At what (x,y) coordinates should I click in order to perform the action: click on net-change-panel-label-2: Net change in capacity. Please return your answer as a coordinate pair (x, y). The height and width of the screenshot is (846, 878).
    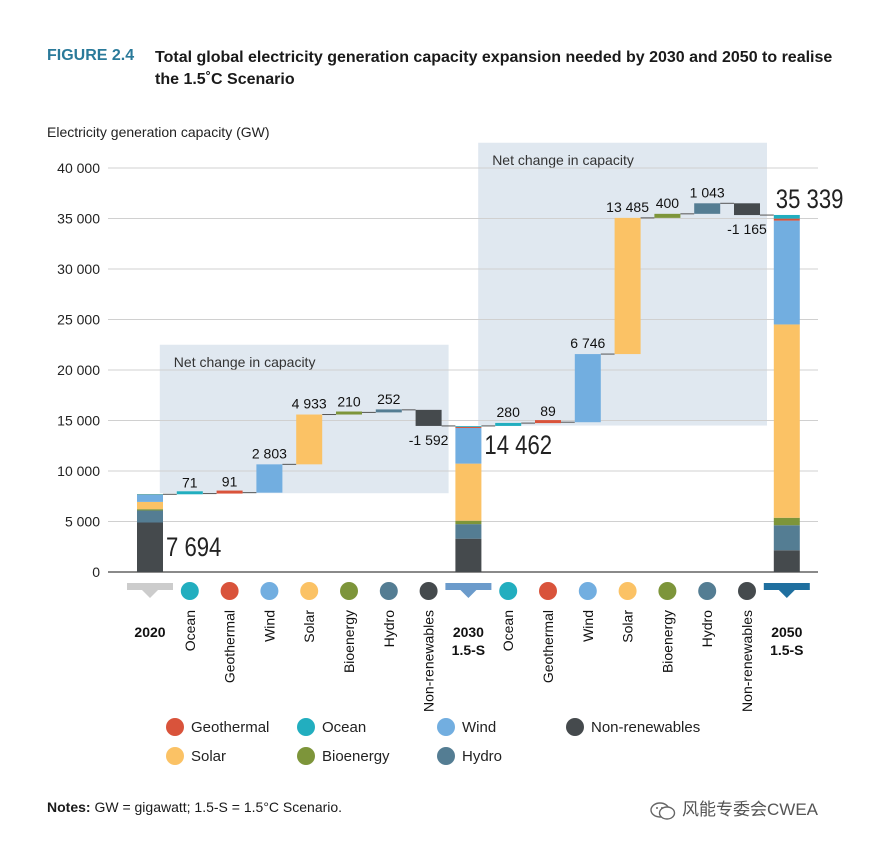
    Looking at the image, I should click on (563, 160).